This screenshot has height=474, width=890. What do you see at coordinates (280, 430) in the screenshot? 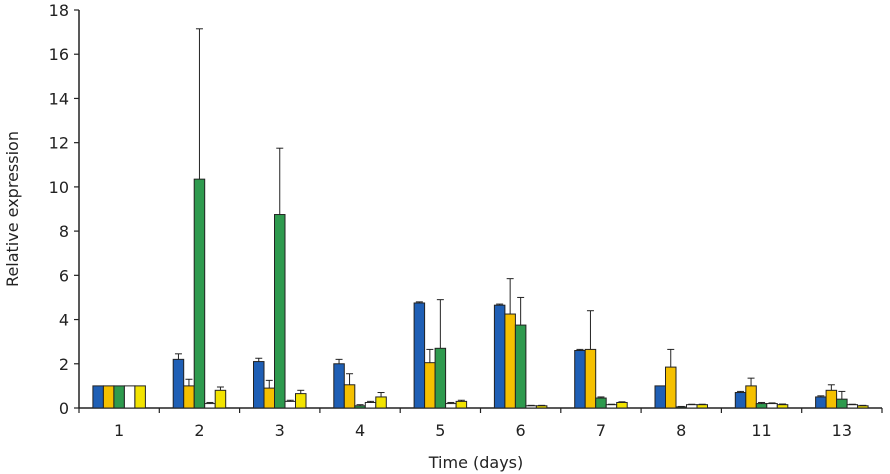
I see `x-tick-label: 3` at bounding box center [280, 430].